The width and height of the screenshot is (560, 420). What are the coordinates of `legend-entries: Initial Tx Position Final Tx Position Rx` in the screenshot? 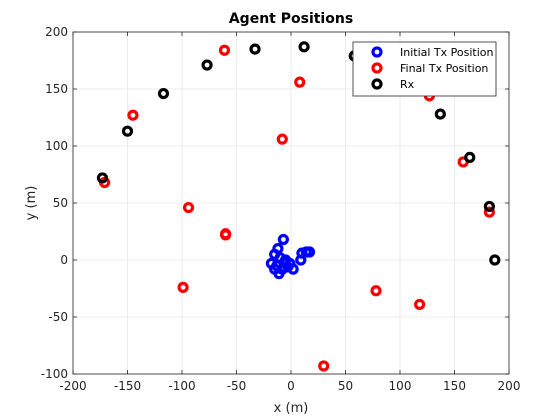 It's located at (432, 68).